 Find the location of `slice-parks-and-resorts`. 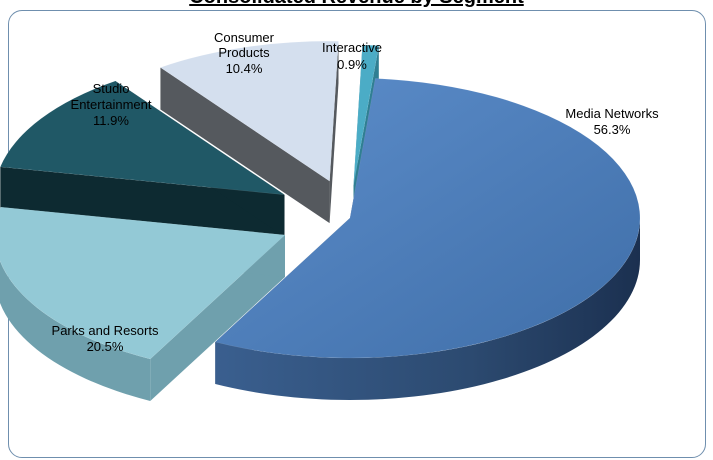

slice-parks-and-resorts is located at coordinates (143, 283).